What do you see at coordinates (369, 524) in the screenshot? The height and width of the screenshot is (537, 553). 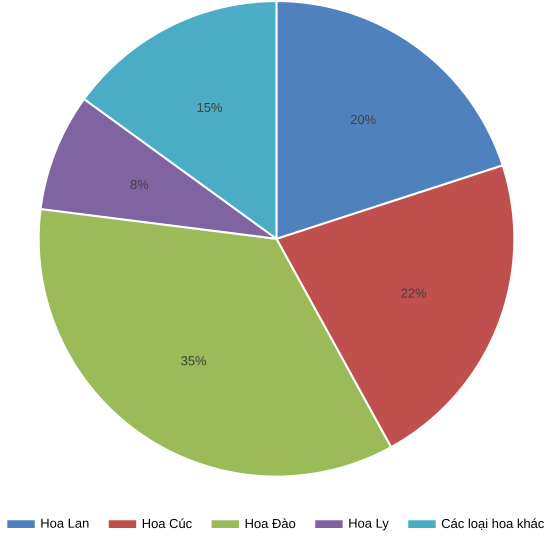 I see `legend-label: Hoa Ly` at bounding box center [369, 524].